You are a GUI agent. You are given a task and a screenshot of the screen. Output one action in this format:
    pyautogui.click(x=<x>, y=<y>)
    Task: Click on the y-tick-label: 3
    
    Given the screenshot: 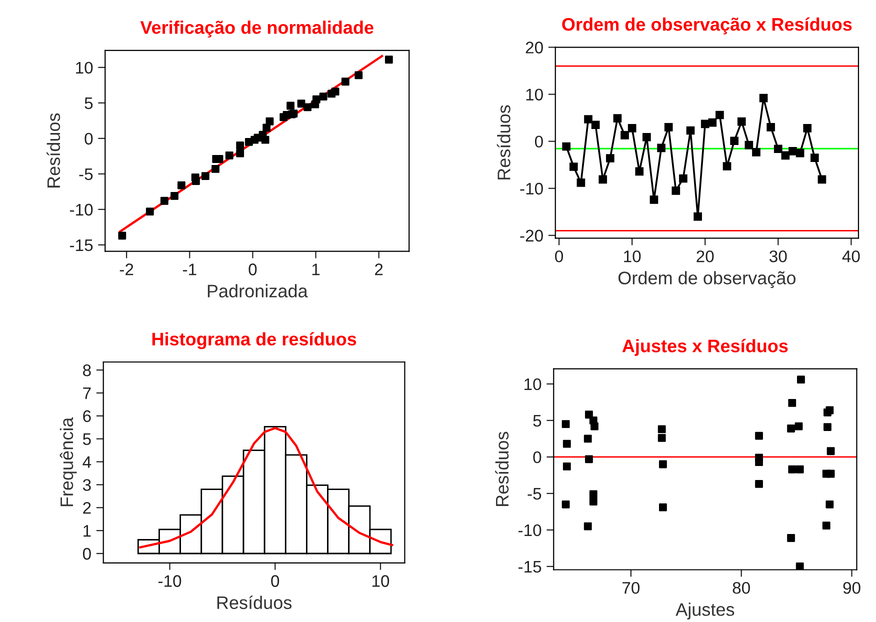 What is the action you would take?
    pyautogui.click(x=86, y=485)
    